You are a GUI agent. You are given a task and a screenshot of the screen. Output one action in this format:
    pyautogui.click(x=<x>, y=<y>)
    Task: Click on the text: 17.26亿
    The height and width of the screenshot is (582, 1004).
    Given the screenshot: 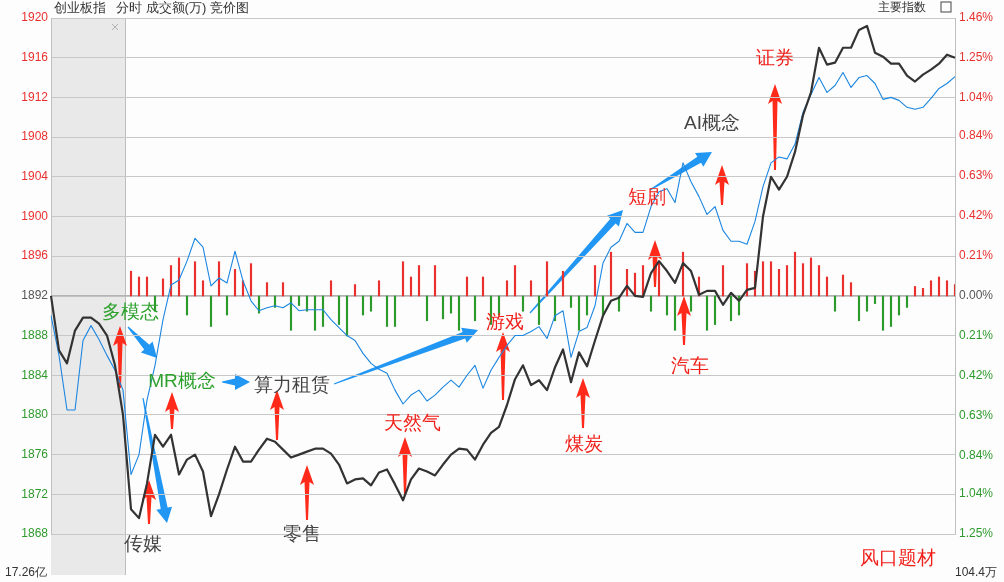 What is the action you would take?
    pyautogui.click(x=26, y=572)
    